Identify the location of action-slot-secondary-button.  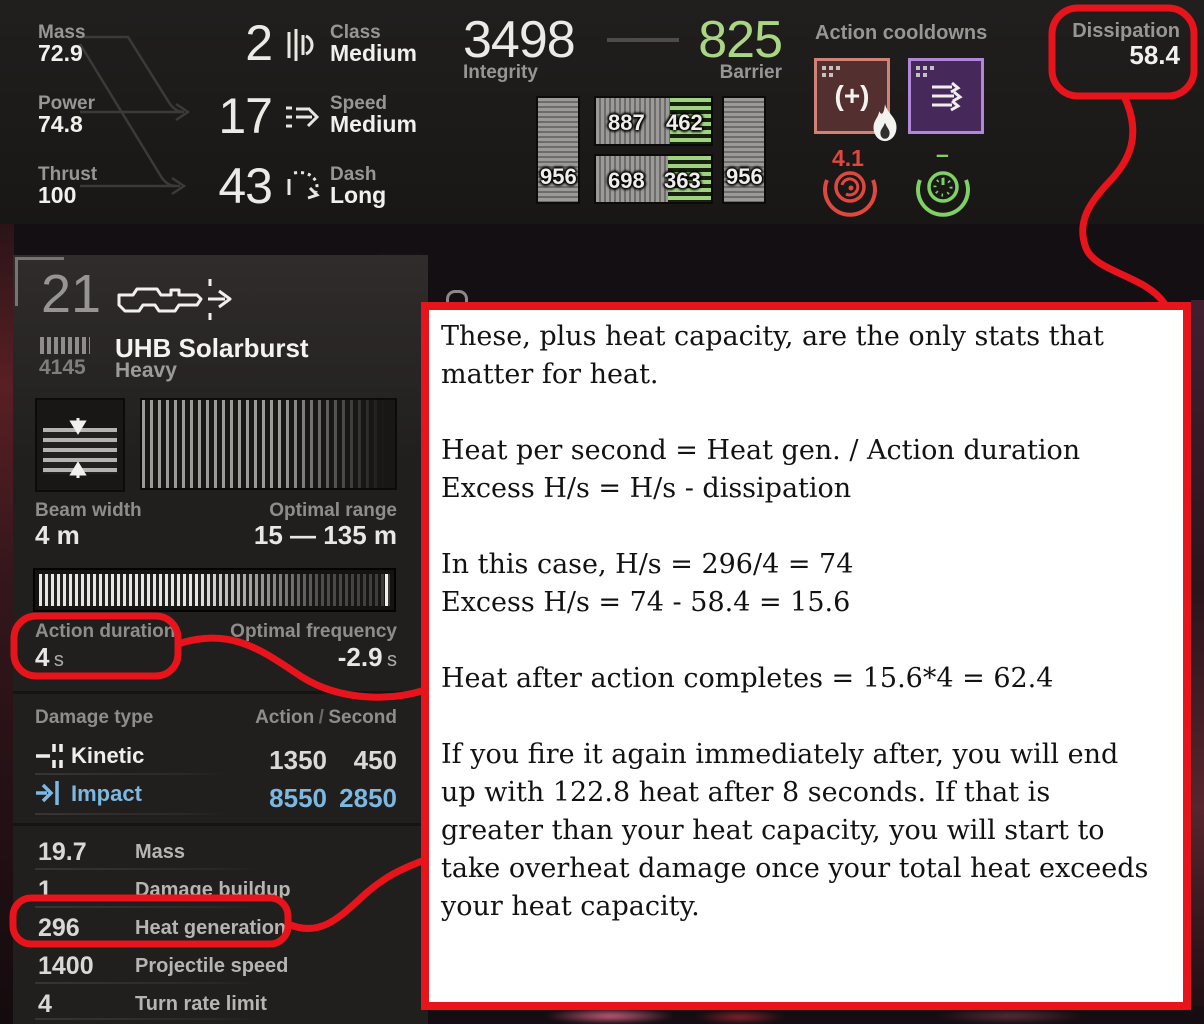
(946, 96).